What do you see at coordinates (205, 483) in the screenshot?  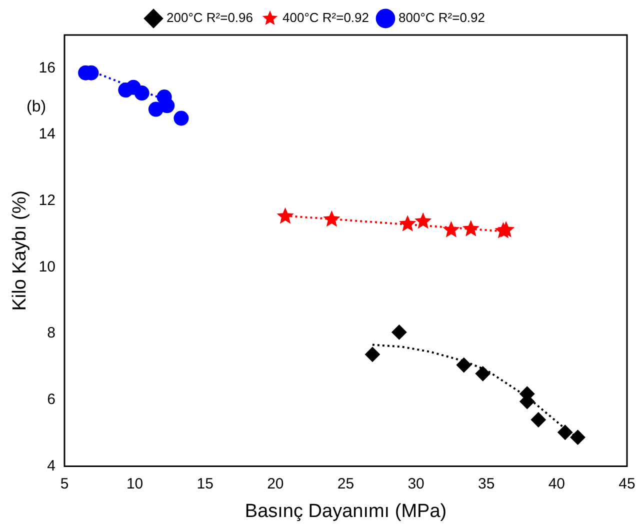 I see `x-tick-label: 15` at bounding box center [205, 483].